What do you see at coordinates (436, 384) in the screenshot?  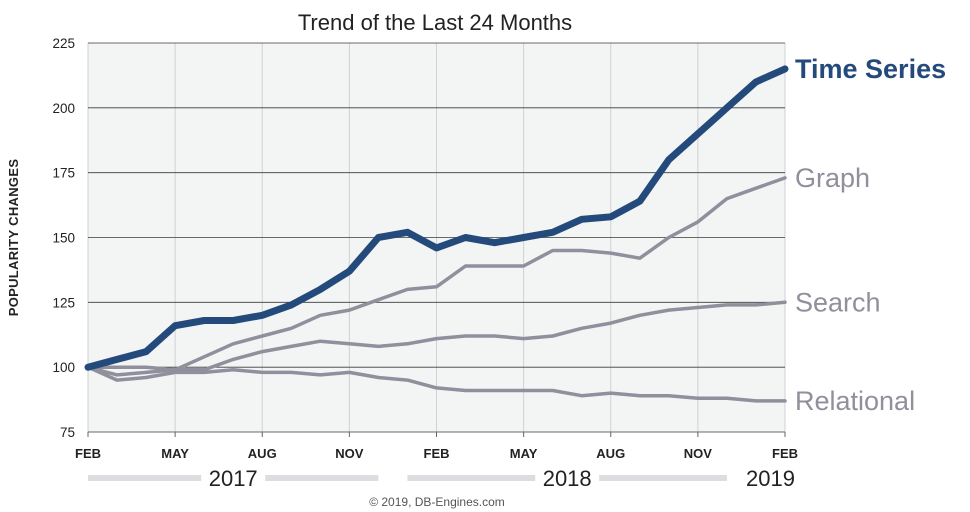 I see `series-line-relational` at bounding box center [436, 384].